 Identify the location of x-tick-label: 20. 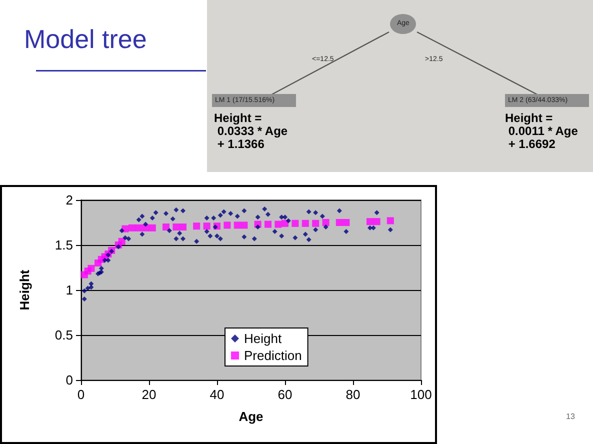
(149, 394).